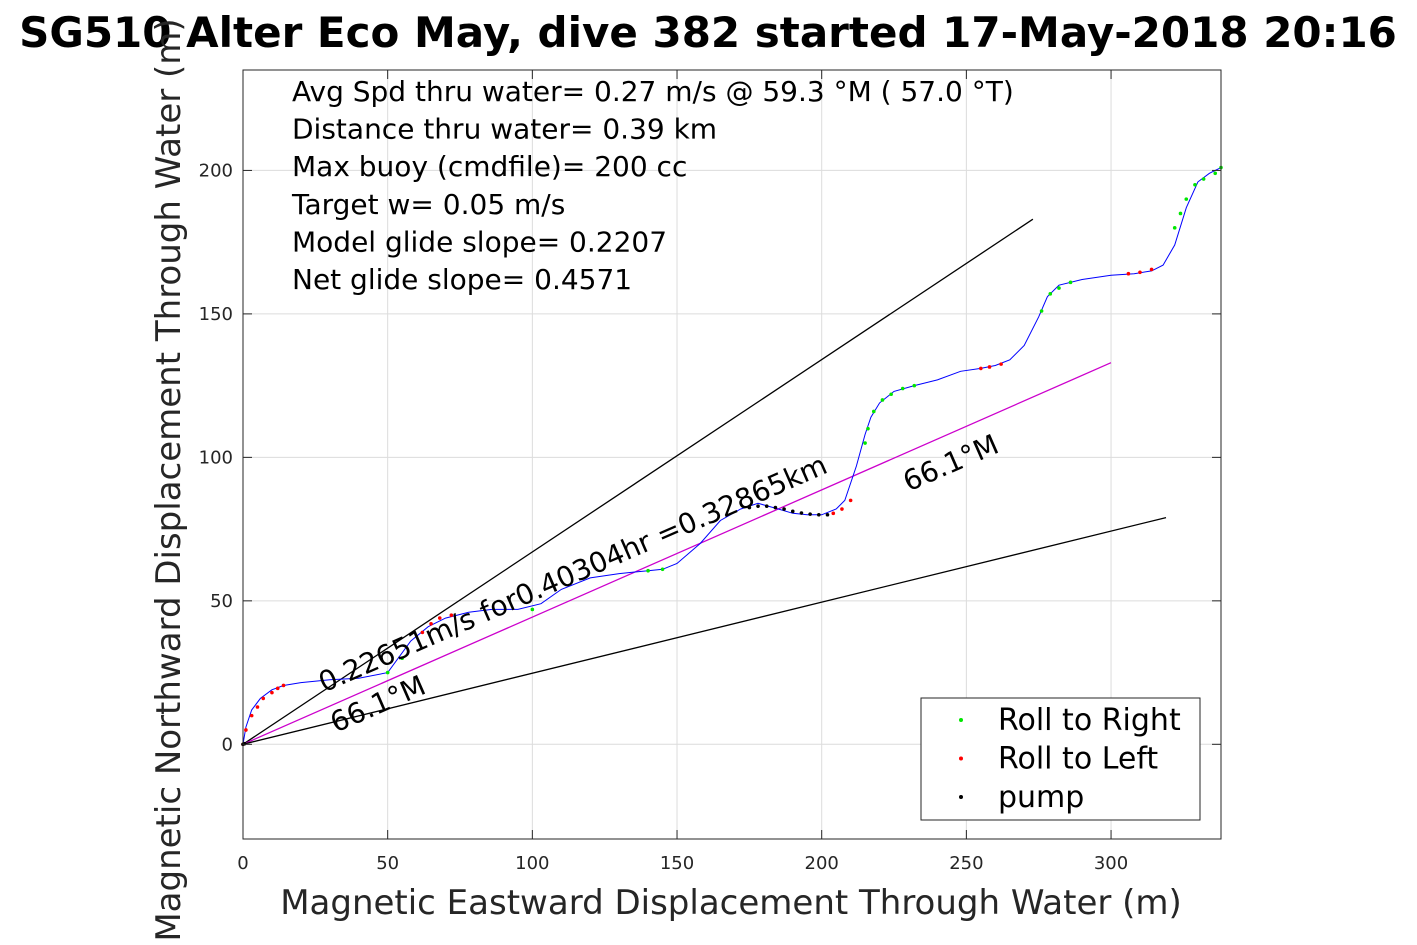  Describe the element at coordinates (216, 170) in the screenshot. I see `y-tick-label: 200` at that location.